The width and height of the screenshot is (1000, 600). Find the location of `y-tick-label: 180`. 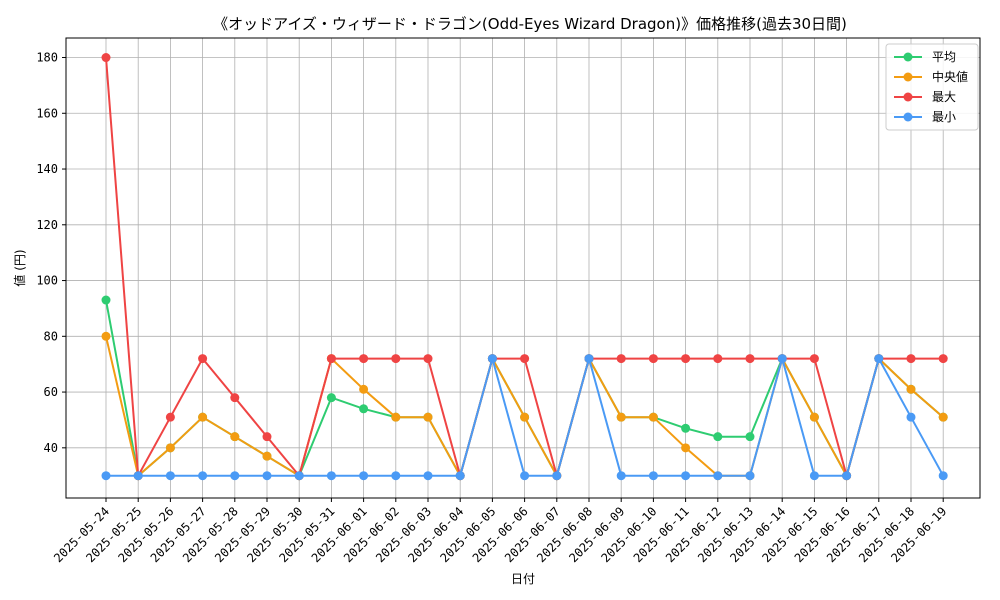

y-tick-label: 180 is located at coordinates (47, 58).